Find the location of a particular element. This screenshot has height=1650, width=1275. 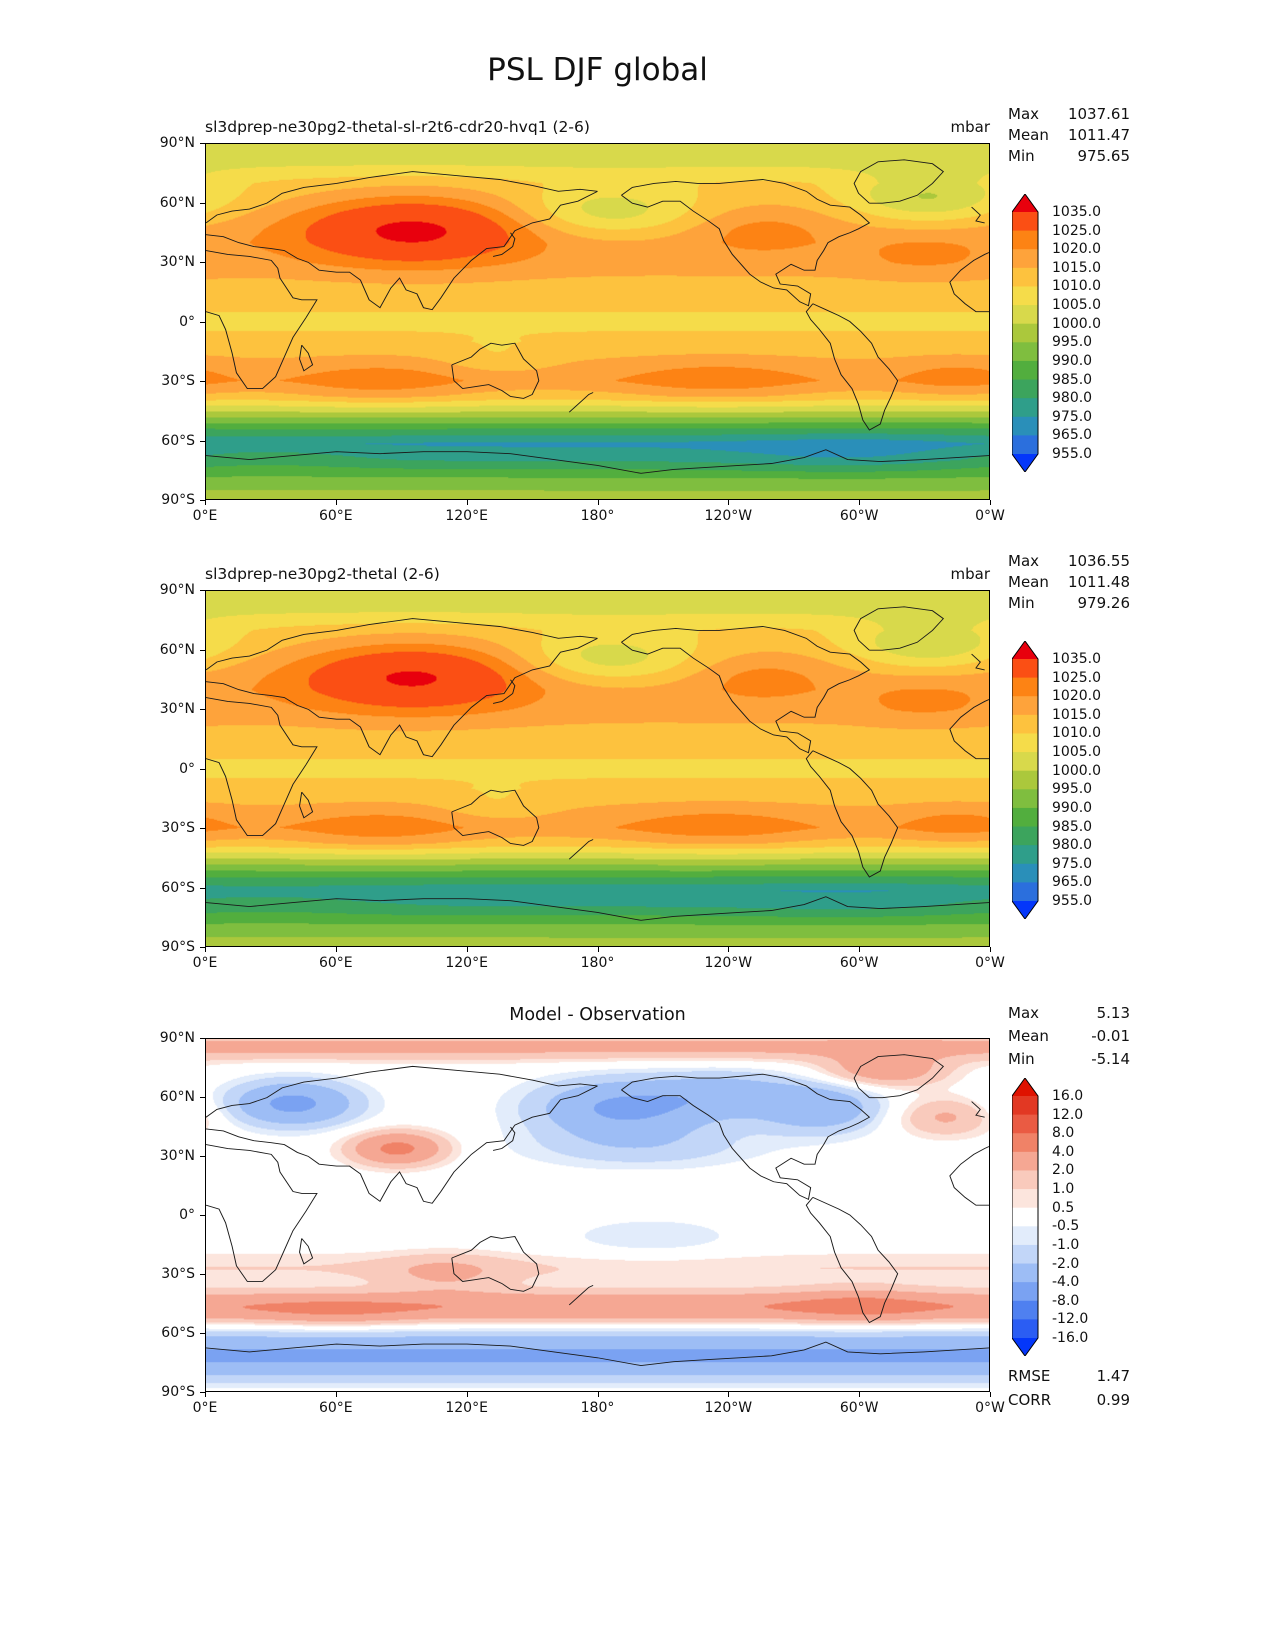

colorbar-tick-label: -8.0 is located at coordinates (1066, 1300).